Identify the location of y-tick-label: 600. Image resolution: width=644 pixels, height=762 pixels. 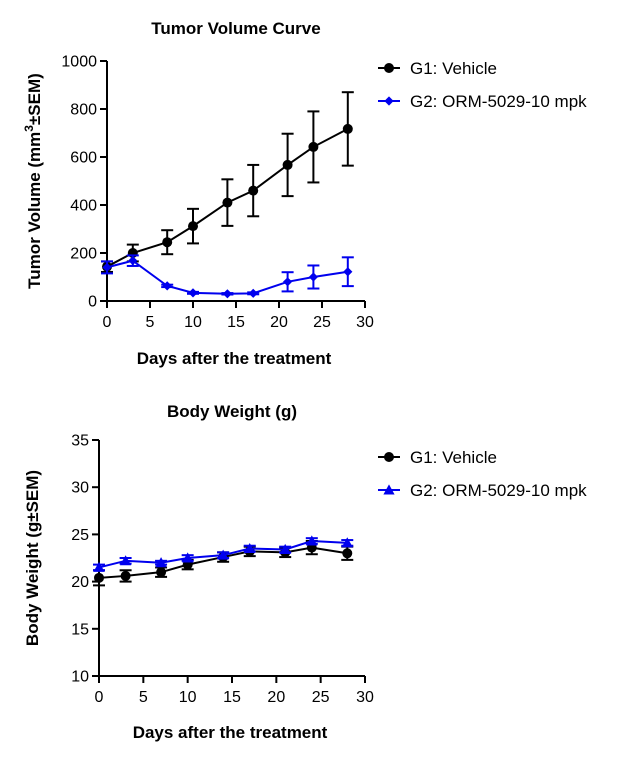
(83, 158).